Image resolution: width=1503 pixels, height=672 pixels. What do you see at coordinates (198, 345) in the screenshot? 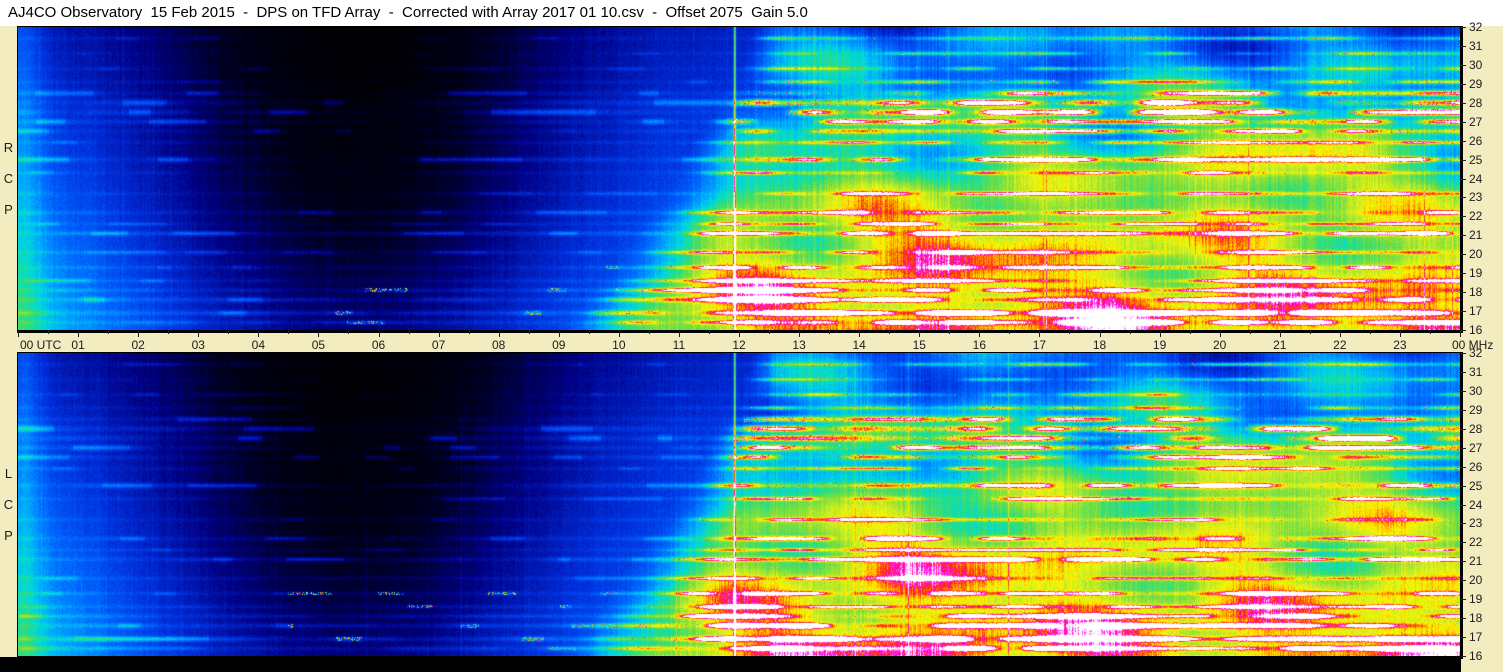
I see `time-tick-label: 03` at bounding box center [198, 345].